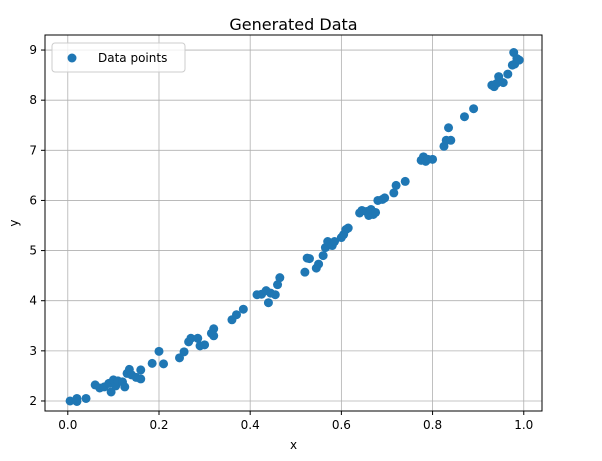  Describe the element at coordinates (158, 425) in the screenshot. I see `x-tick-label: 0.2` at that location.